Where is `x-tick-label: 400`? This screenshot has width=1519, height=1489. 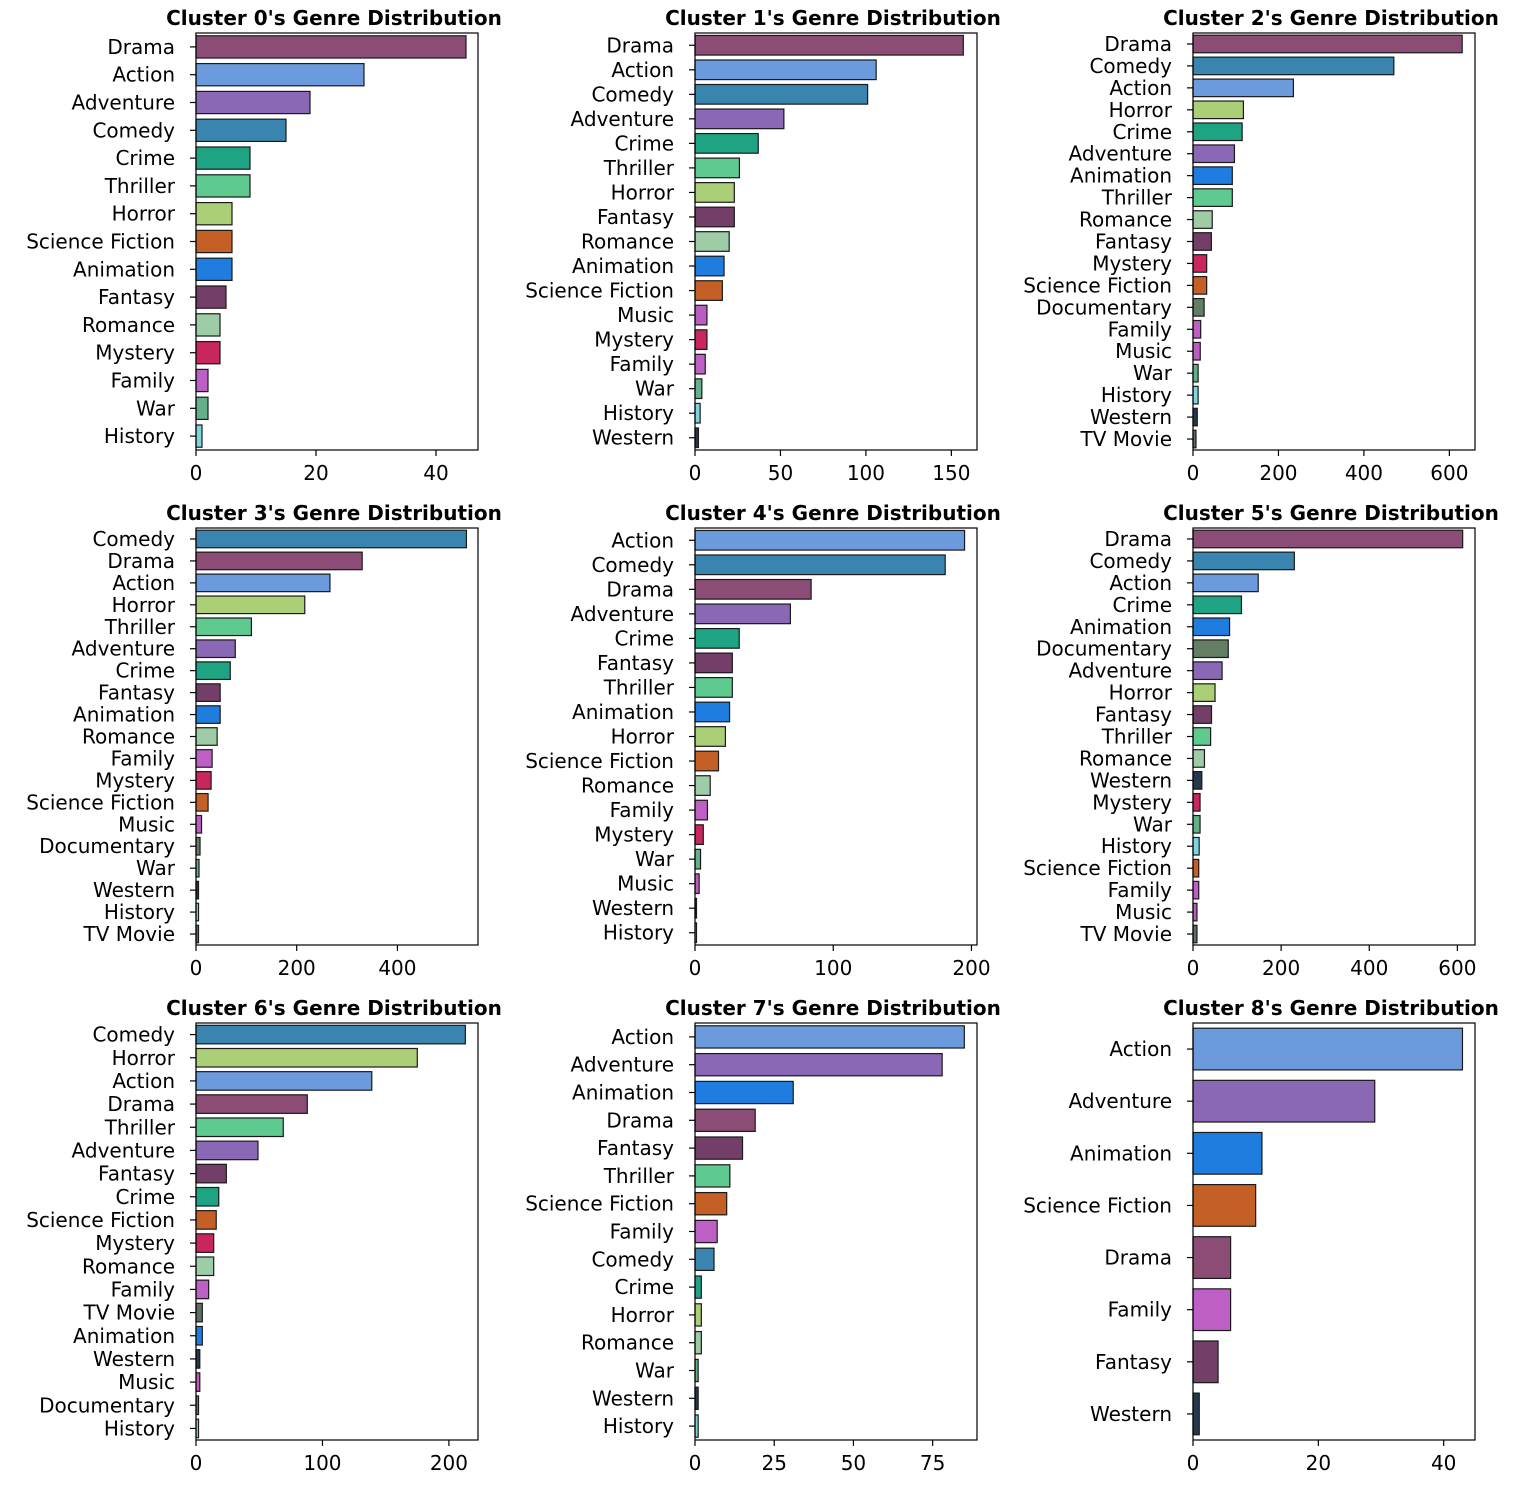
x-tick-label: 400 is located at coordinates (1364, 473).